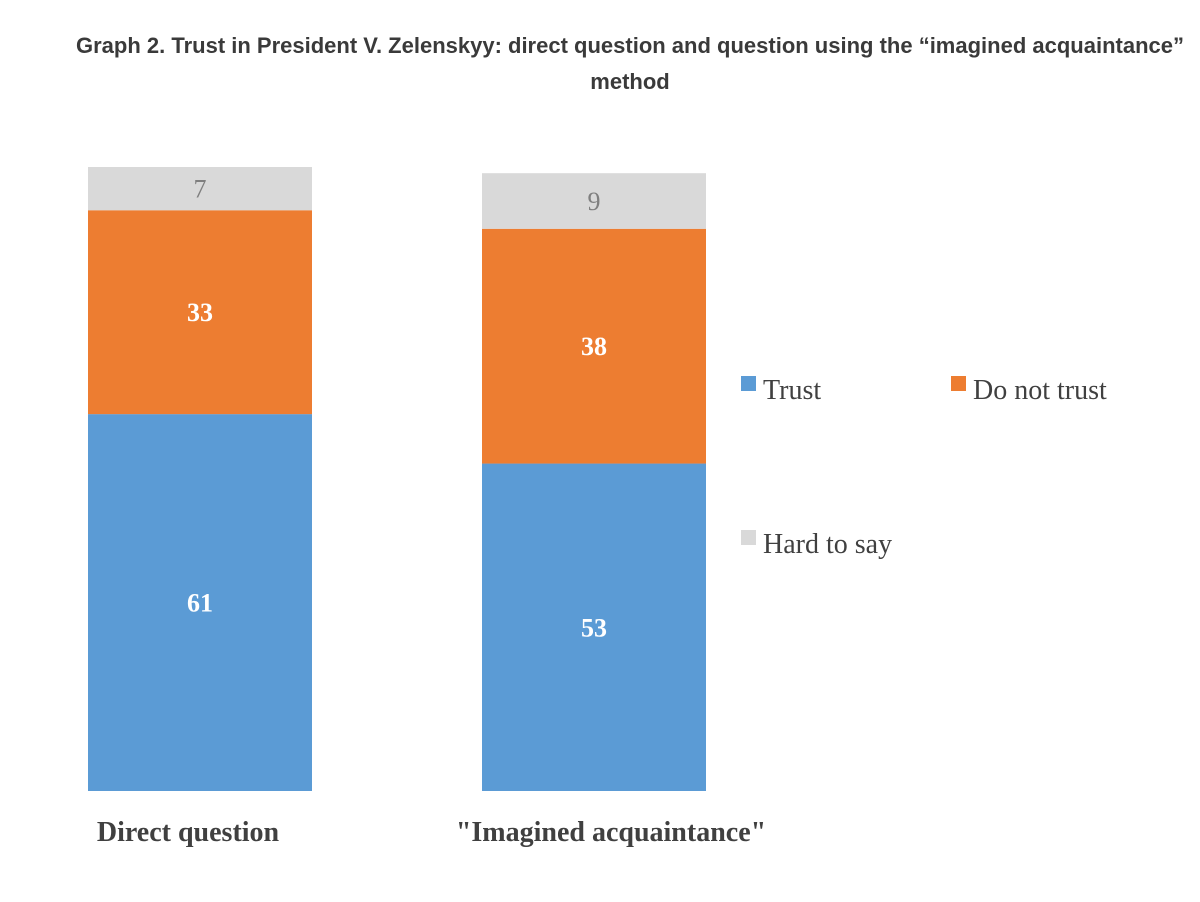 This screenshot has height=902, width=1200. What do you see at coordinates (792, 390) in the screenshot?
I see `legend-label-trust: Trust` at bounding box center [792, 390].